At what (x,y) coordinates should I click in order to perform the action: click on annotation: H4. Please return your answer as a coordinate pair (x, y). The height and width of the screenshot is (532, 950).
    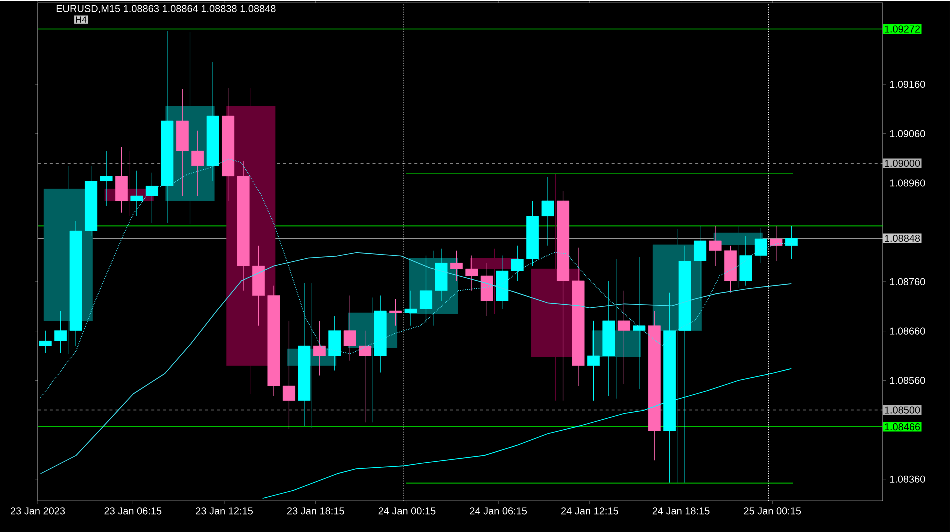
    Looking at the image, I should click on (81, 19).